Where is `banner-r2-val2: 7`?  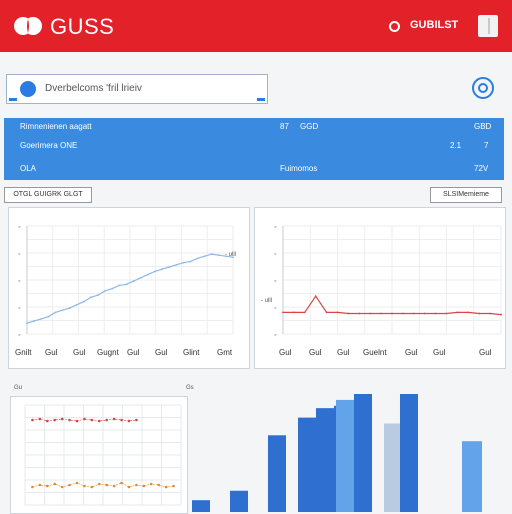
banner-r2-val2: 7 is located at coordinates (486, 145).